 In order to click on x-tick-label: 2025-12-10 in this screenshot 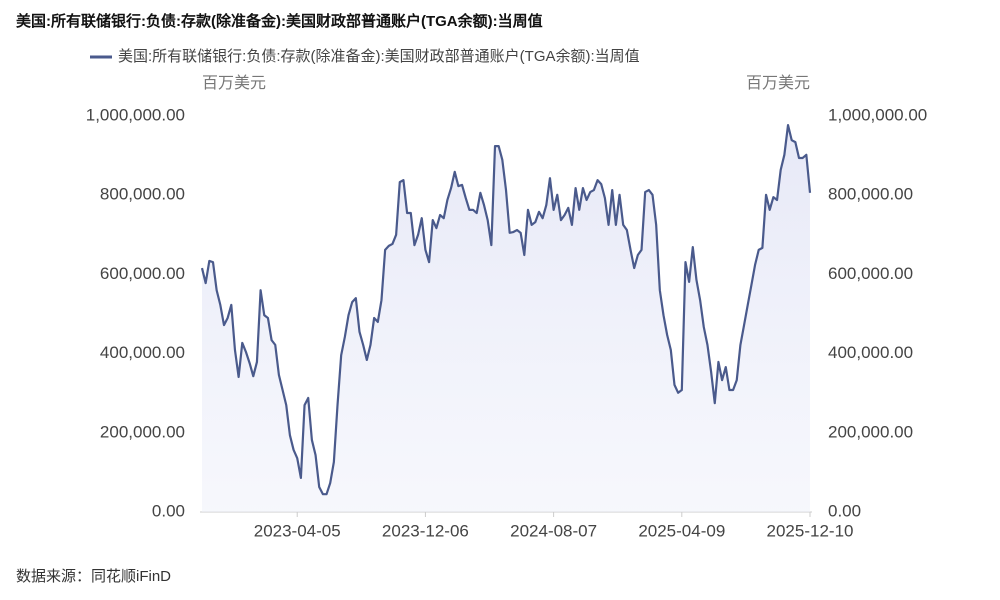, I will do `click(810, 530)`.